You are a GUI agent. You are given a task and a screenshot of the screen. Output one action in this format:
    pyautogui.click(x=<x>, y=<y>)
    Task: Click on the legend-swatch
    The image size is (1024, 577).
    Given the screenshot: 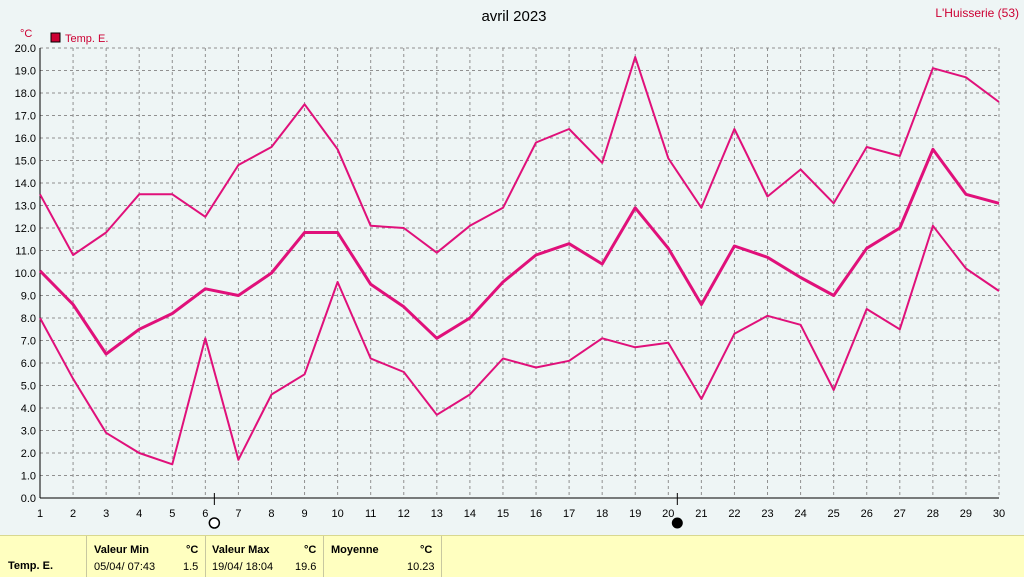 What is the action you would take?
    pyautogui.click(x=55, y=37)
    